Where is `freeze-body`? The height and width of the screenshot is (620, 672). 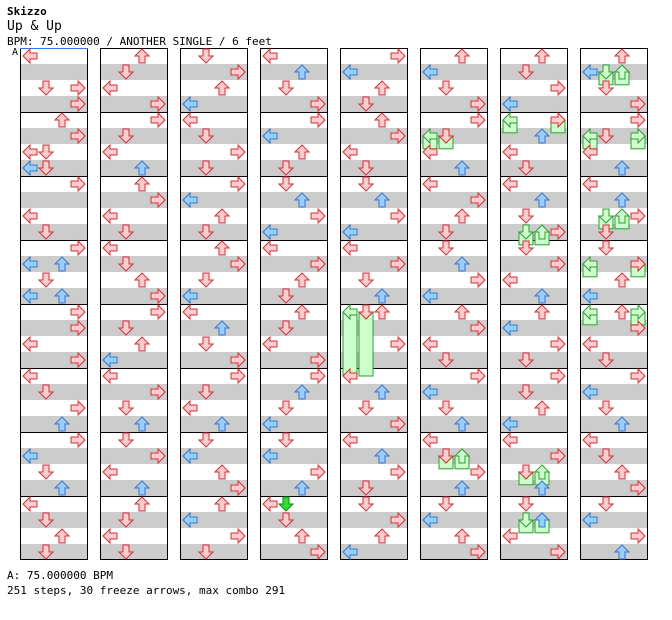
freeze-body is located at coordinates (350, 344).